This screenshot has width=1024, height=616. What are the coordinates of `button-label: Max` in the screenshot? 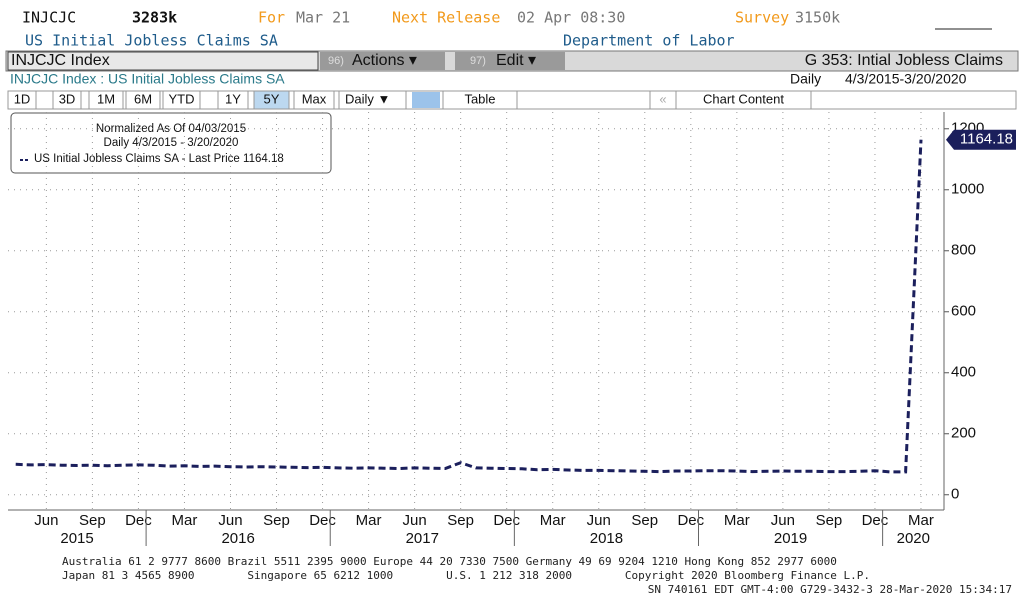 It's located at (314, 98).